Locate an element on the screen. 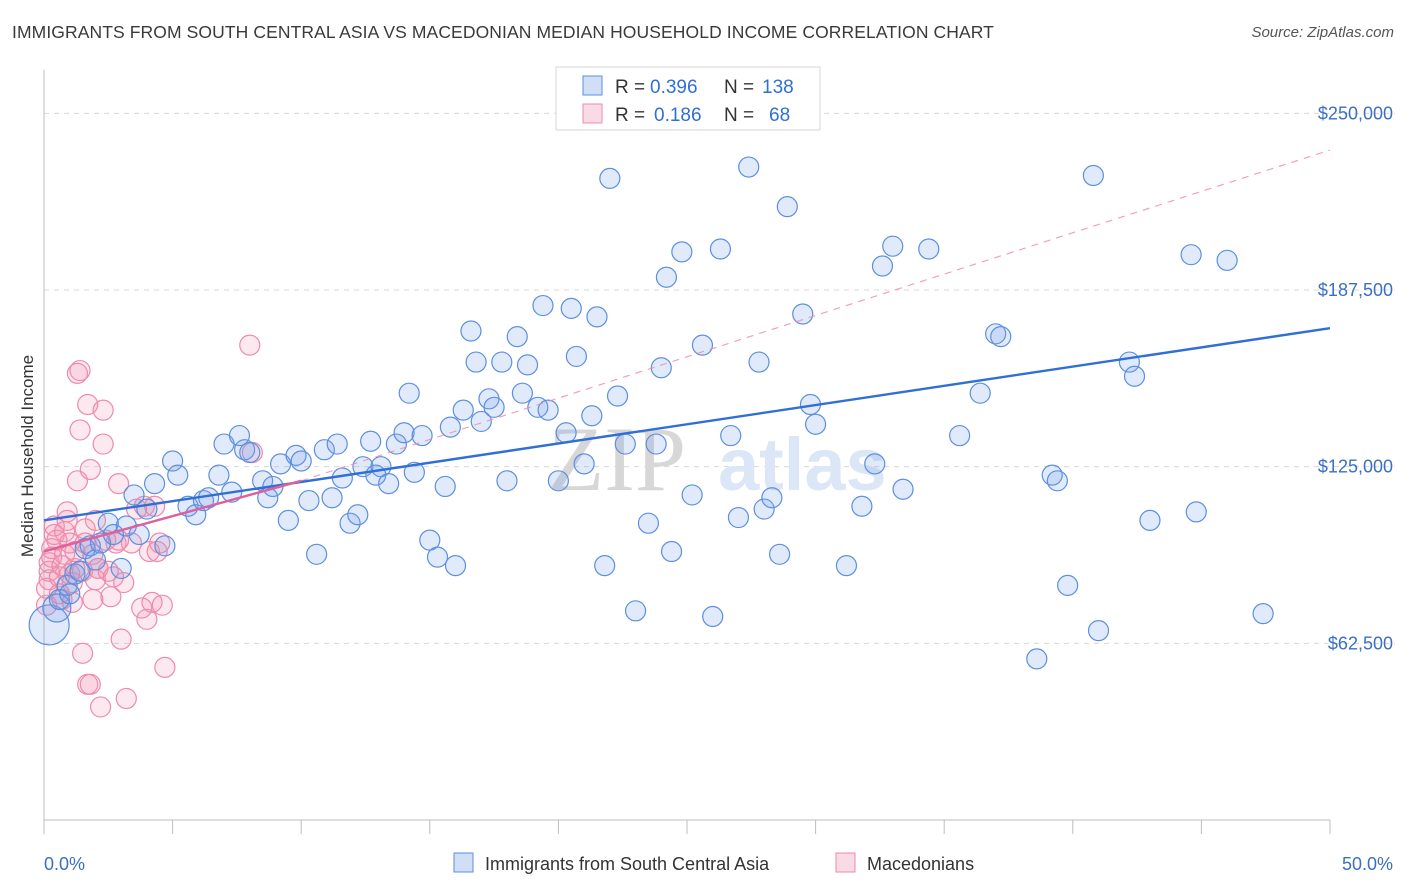 Image resolution: width=1406 pixels, height=892 pixels. bottom-legend-swatch-pink is located at coordinates (845, 862).